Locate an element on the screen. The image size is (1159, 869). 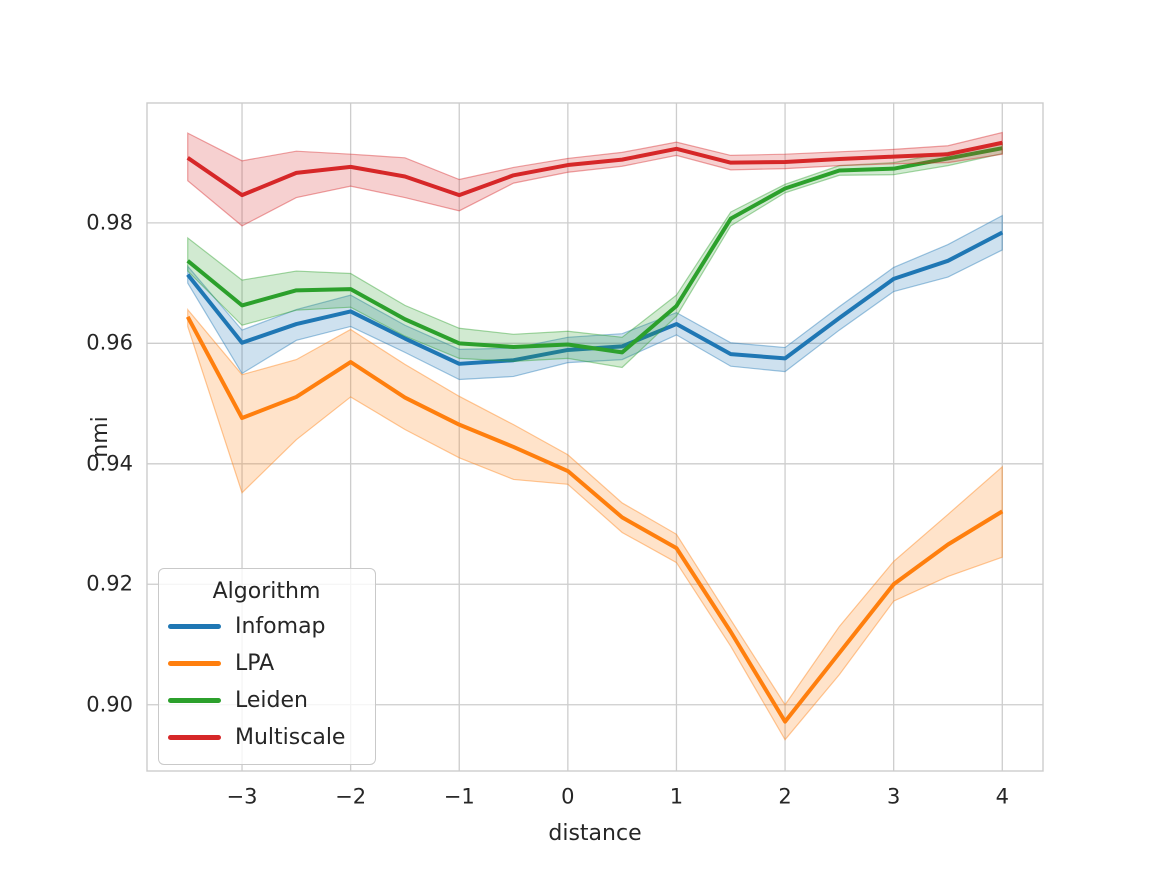
legend-item-infomap: Infomap is located at coordinates (266, 626).